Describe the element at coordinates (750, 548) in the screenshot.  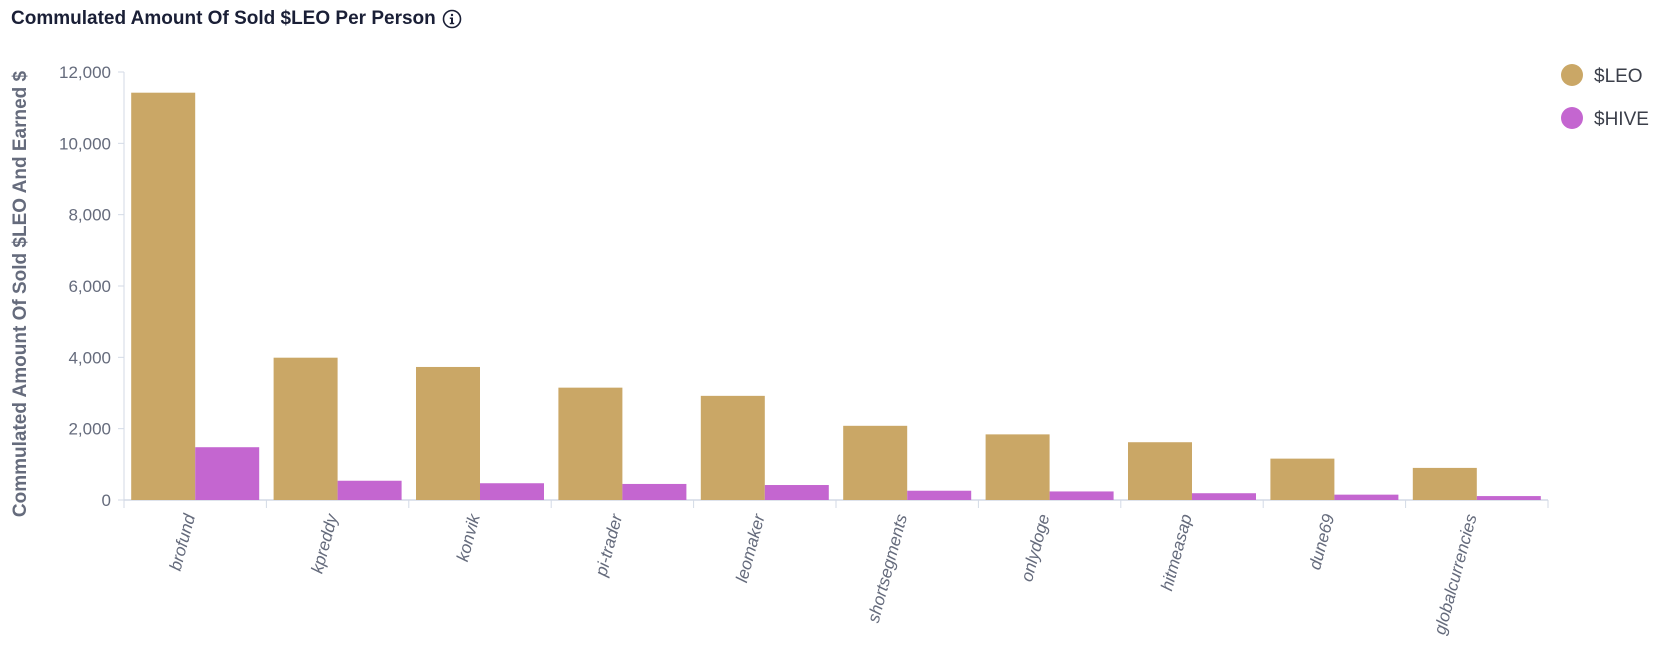
I see `x-category-label: leomaker` at that location.